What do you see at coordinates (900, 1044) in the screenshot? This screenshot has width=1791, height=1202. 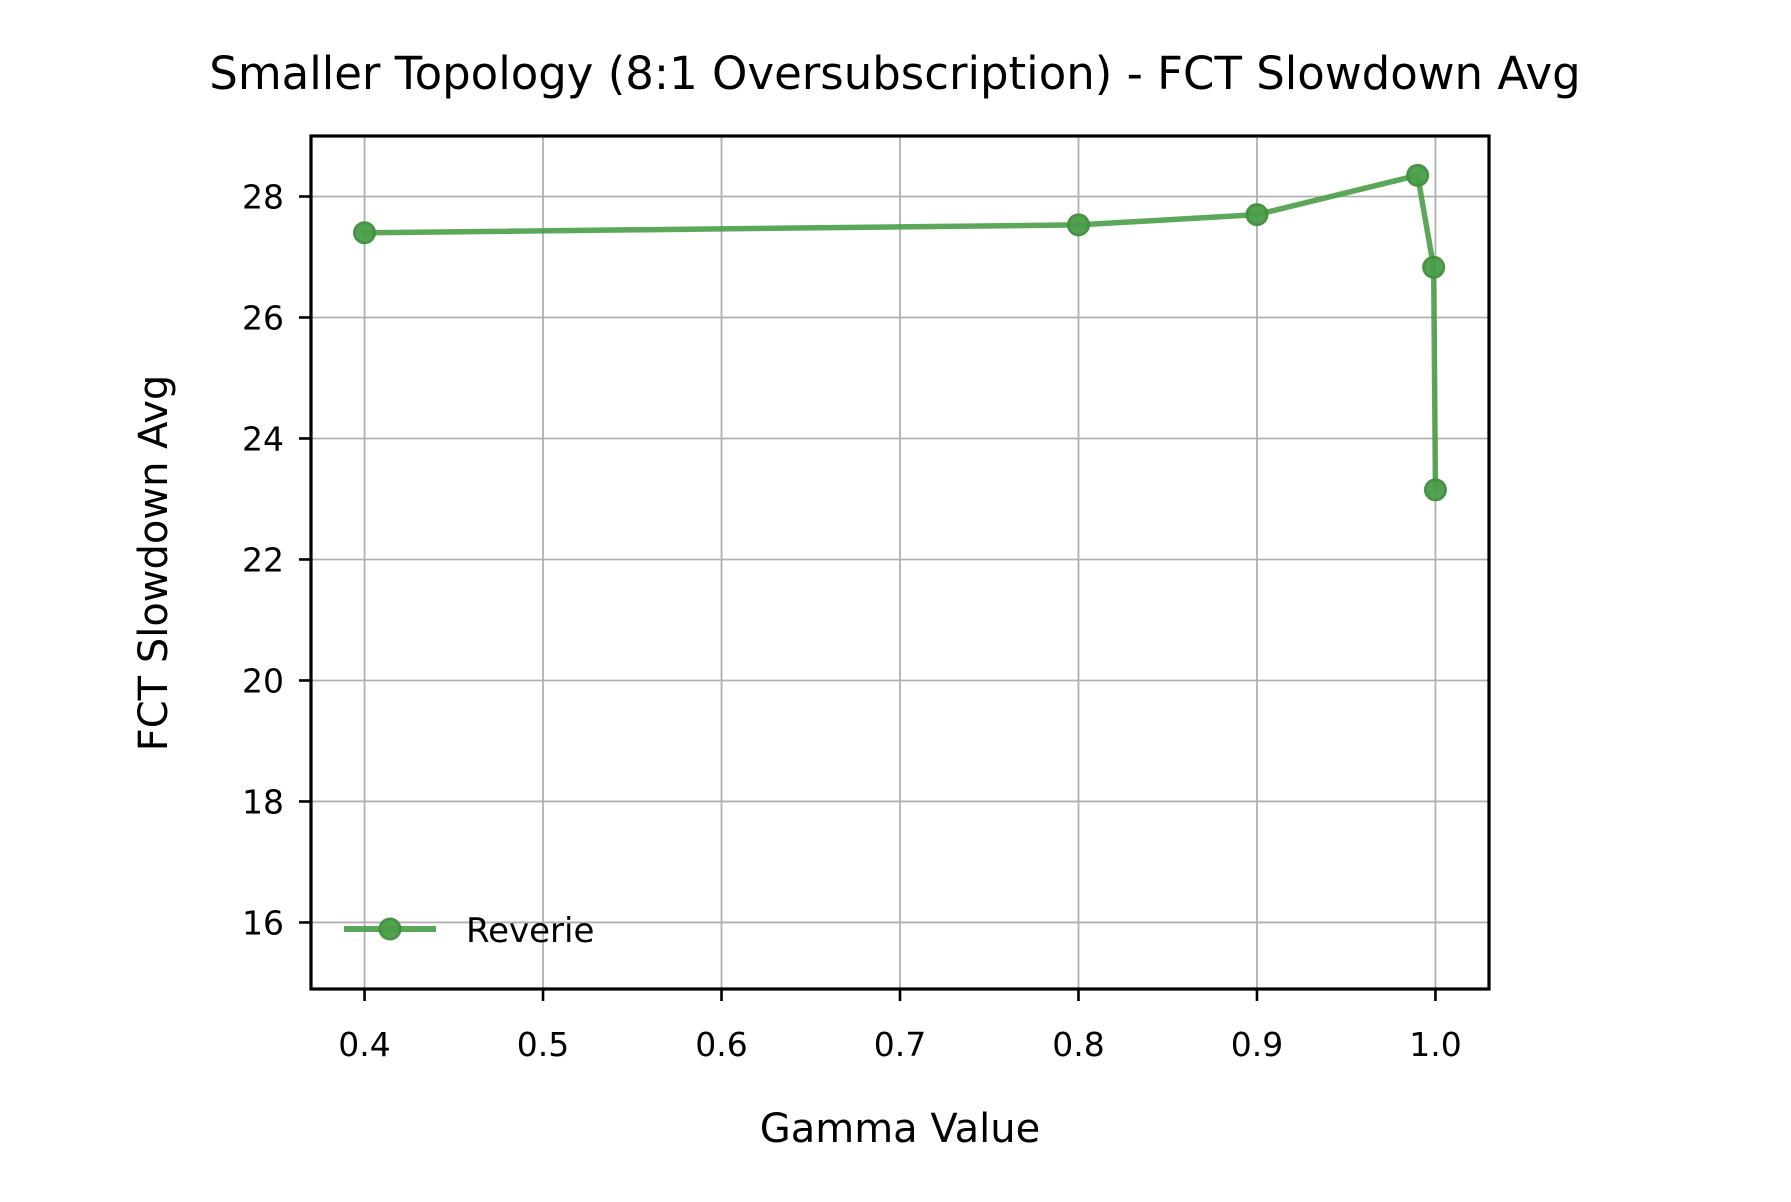 I see `x-tick-label: 0.7` at bounding box center [900, 1044].